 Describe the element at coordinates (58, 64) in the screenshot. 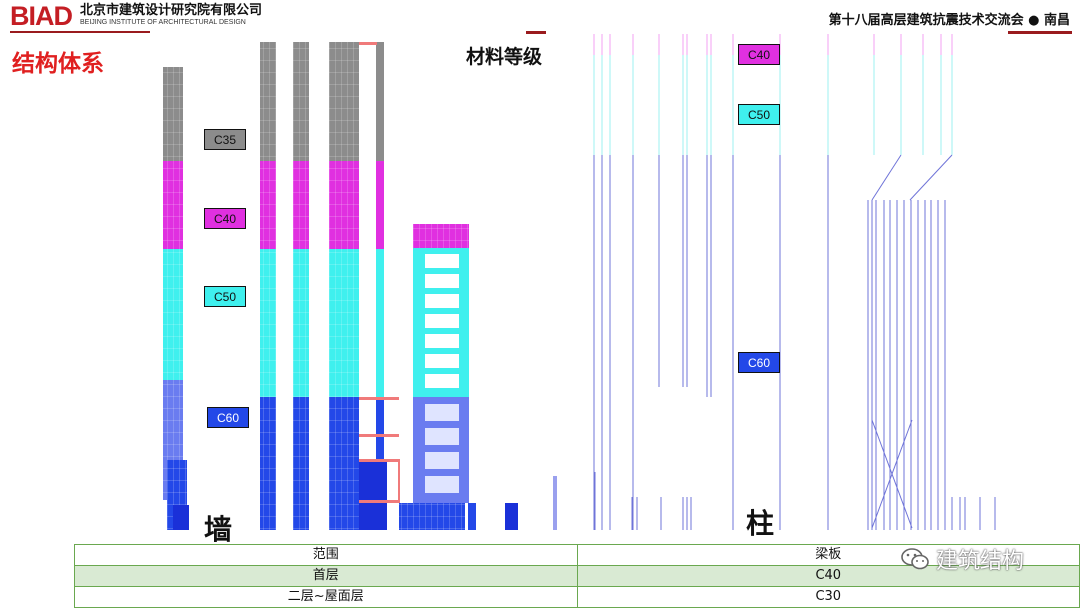

I see `page-title: 结构体系` at that location.